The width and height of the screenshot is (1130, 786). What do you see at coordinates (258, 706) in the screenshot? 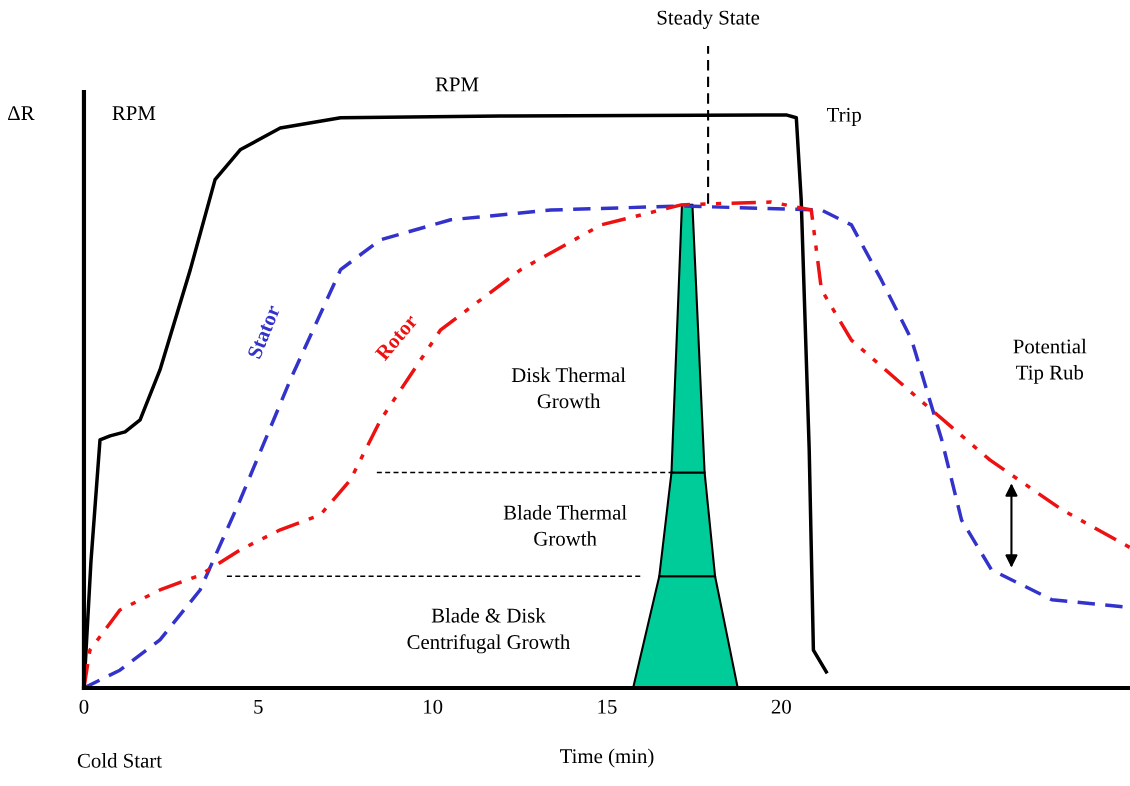
I see `x-tick-label: 5` at bounding box center [258, 706].